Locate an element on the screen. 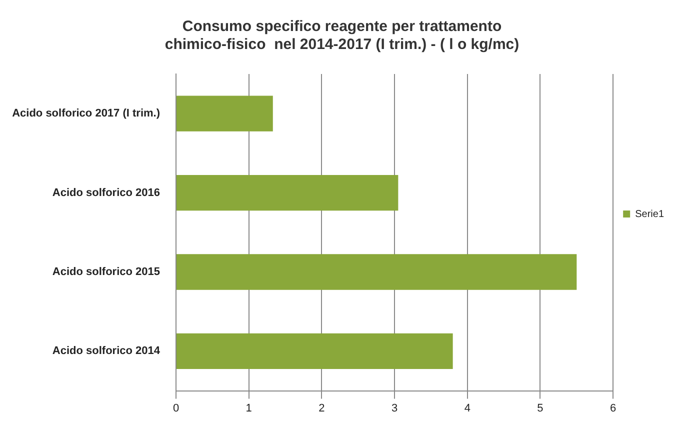 This screenshot has height=428, width=694. x-tick-label: 0 is located at coordinates (176, 408).